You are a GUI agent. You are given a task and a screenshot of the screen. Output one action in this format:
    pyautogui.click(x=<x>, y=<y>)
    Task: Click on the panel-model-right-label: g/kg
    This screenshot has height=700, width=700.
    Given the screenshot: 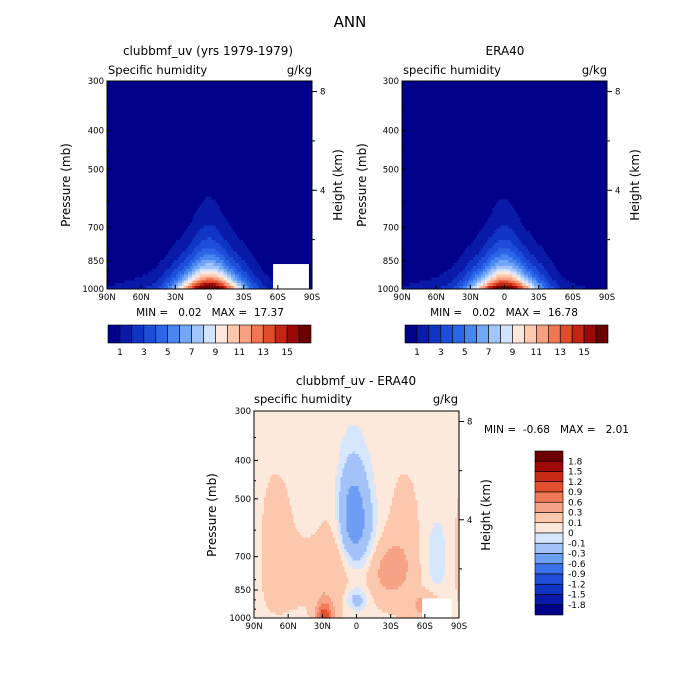 What is the action you would take?
    pyautogui.click(x=299, y=70)
    